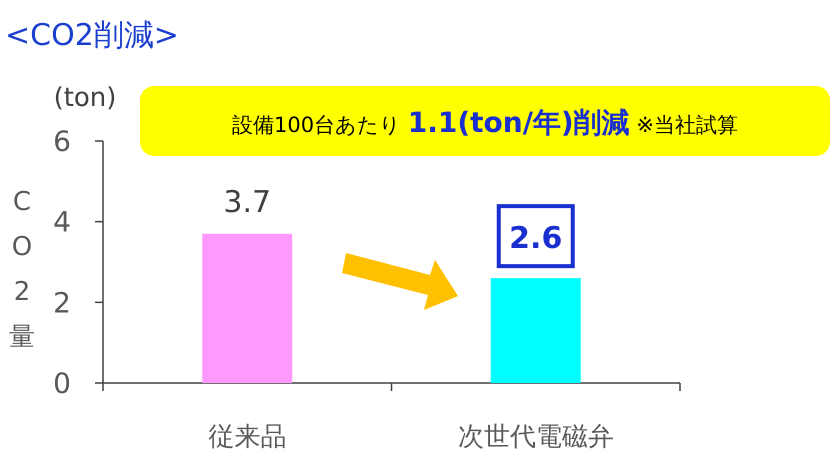 The height and width of the screenshot is (472, 833). I want to click on y-tick-label: 6, so click(62, 141).